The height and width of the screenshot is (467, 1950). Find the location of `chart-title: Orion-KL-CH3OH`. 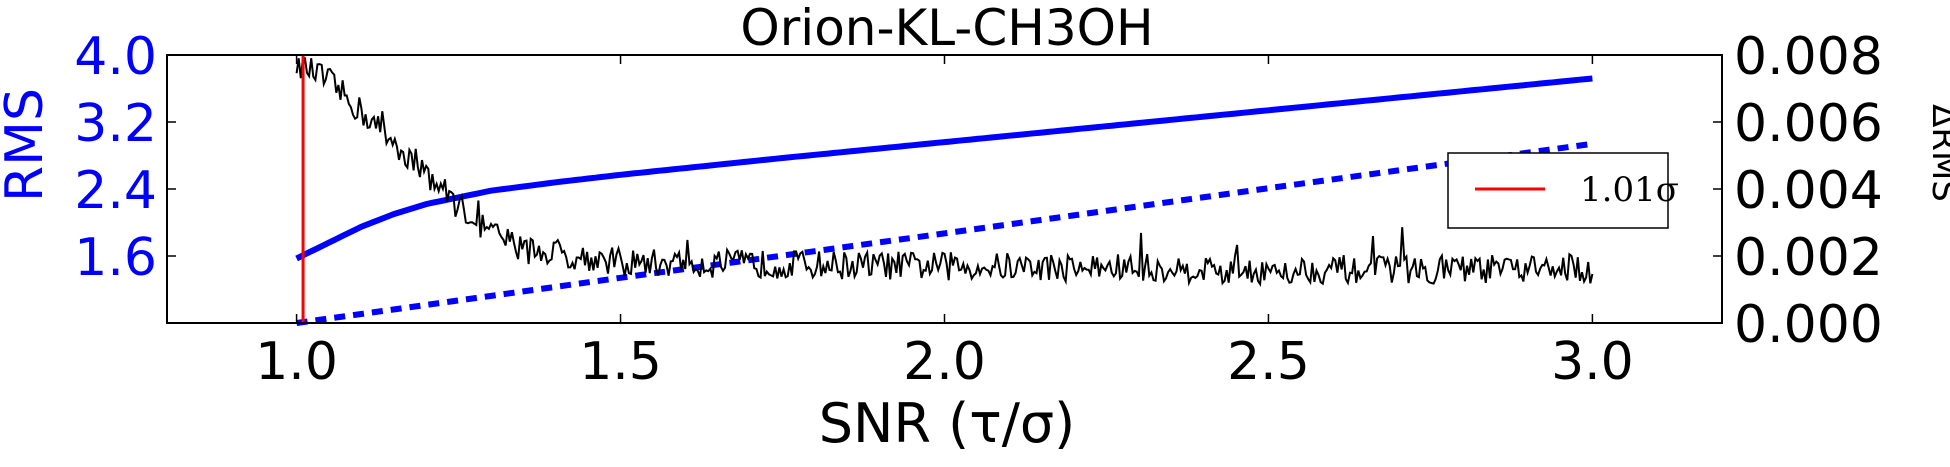

chart-title: Orion-KL-CH3OH is located at coordinates (946, 28).